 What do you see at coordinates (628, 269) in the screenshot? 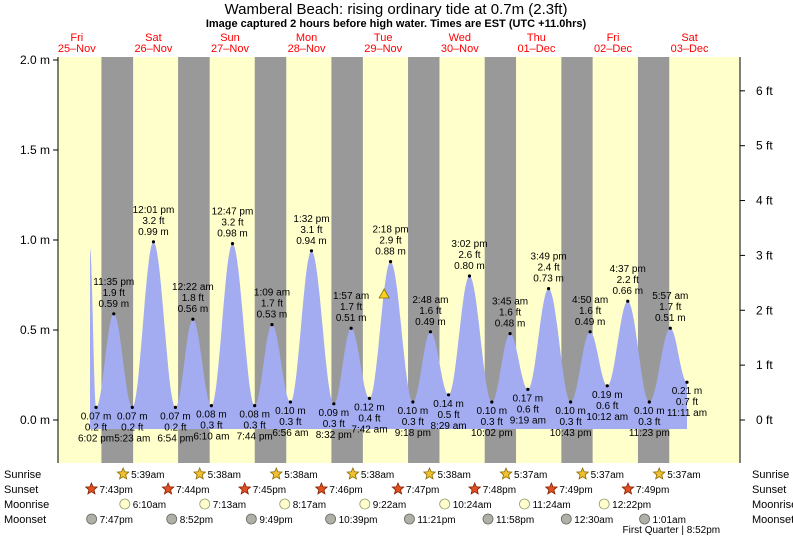
I see `high-tide-time: 4:37 pm` at bounding box center [628, 269].